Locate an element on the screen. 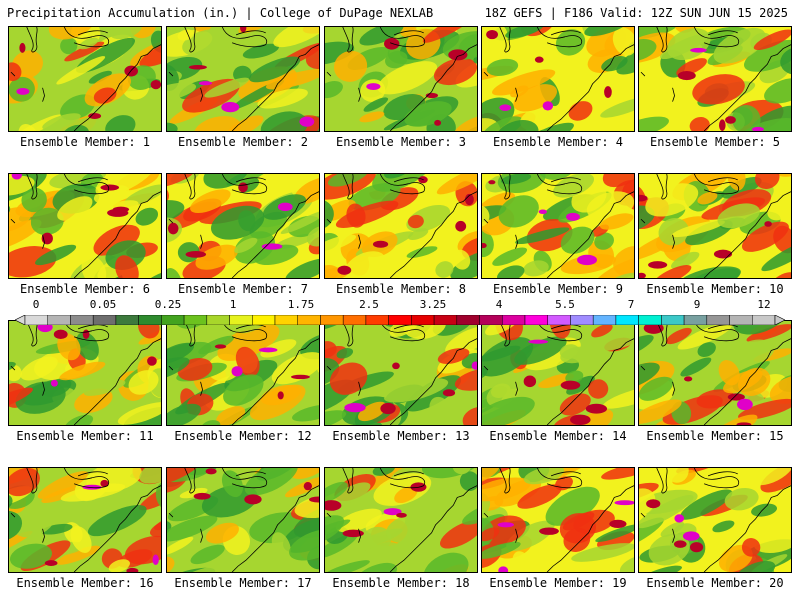 The width and height of the screenshot is (800, 600). member-caption: Ensemble Member: 16 is located at coordinates (85, 583).